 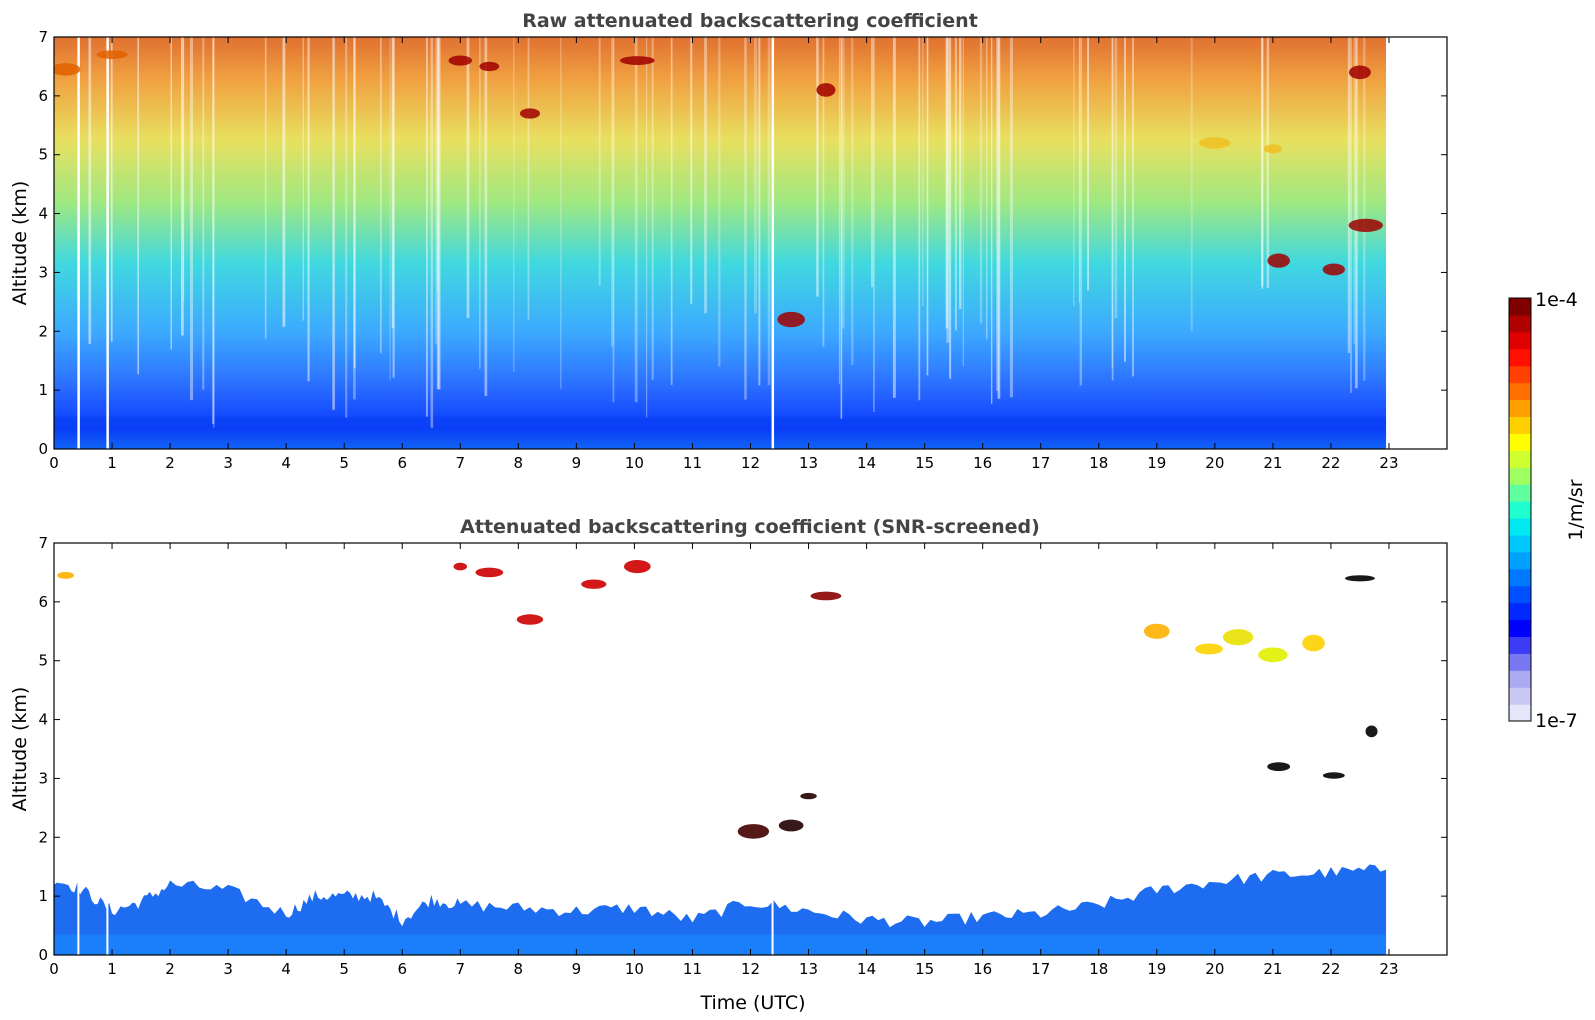 What do you see at coordinates (43, 661) in the screenshot?
I see `y-tick-label: 5` at bounding box center [43, 661].